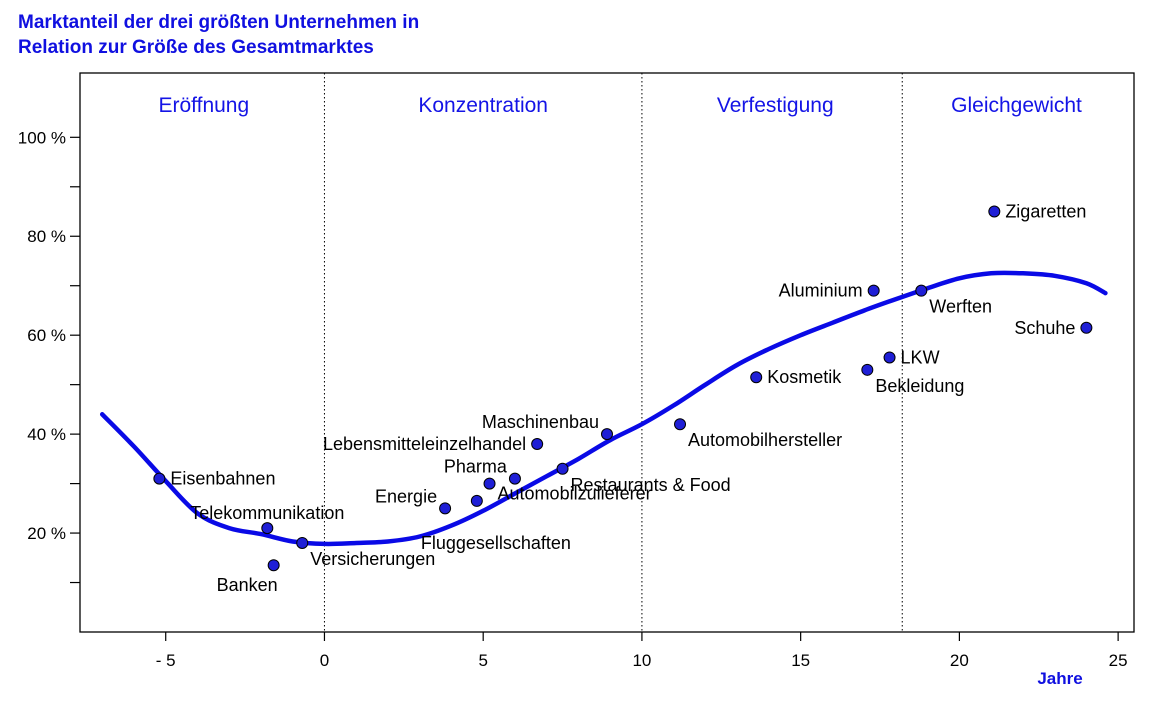 The image size is (1154, 704). I want to click on point-lkw, so click(889, 357).